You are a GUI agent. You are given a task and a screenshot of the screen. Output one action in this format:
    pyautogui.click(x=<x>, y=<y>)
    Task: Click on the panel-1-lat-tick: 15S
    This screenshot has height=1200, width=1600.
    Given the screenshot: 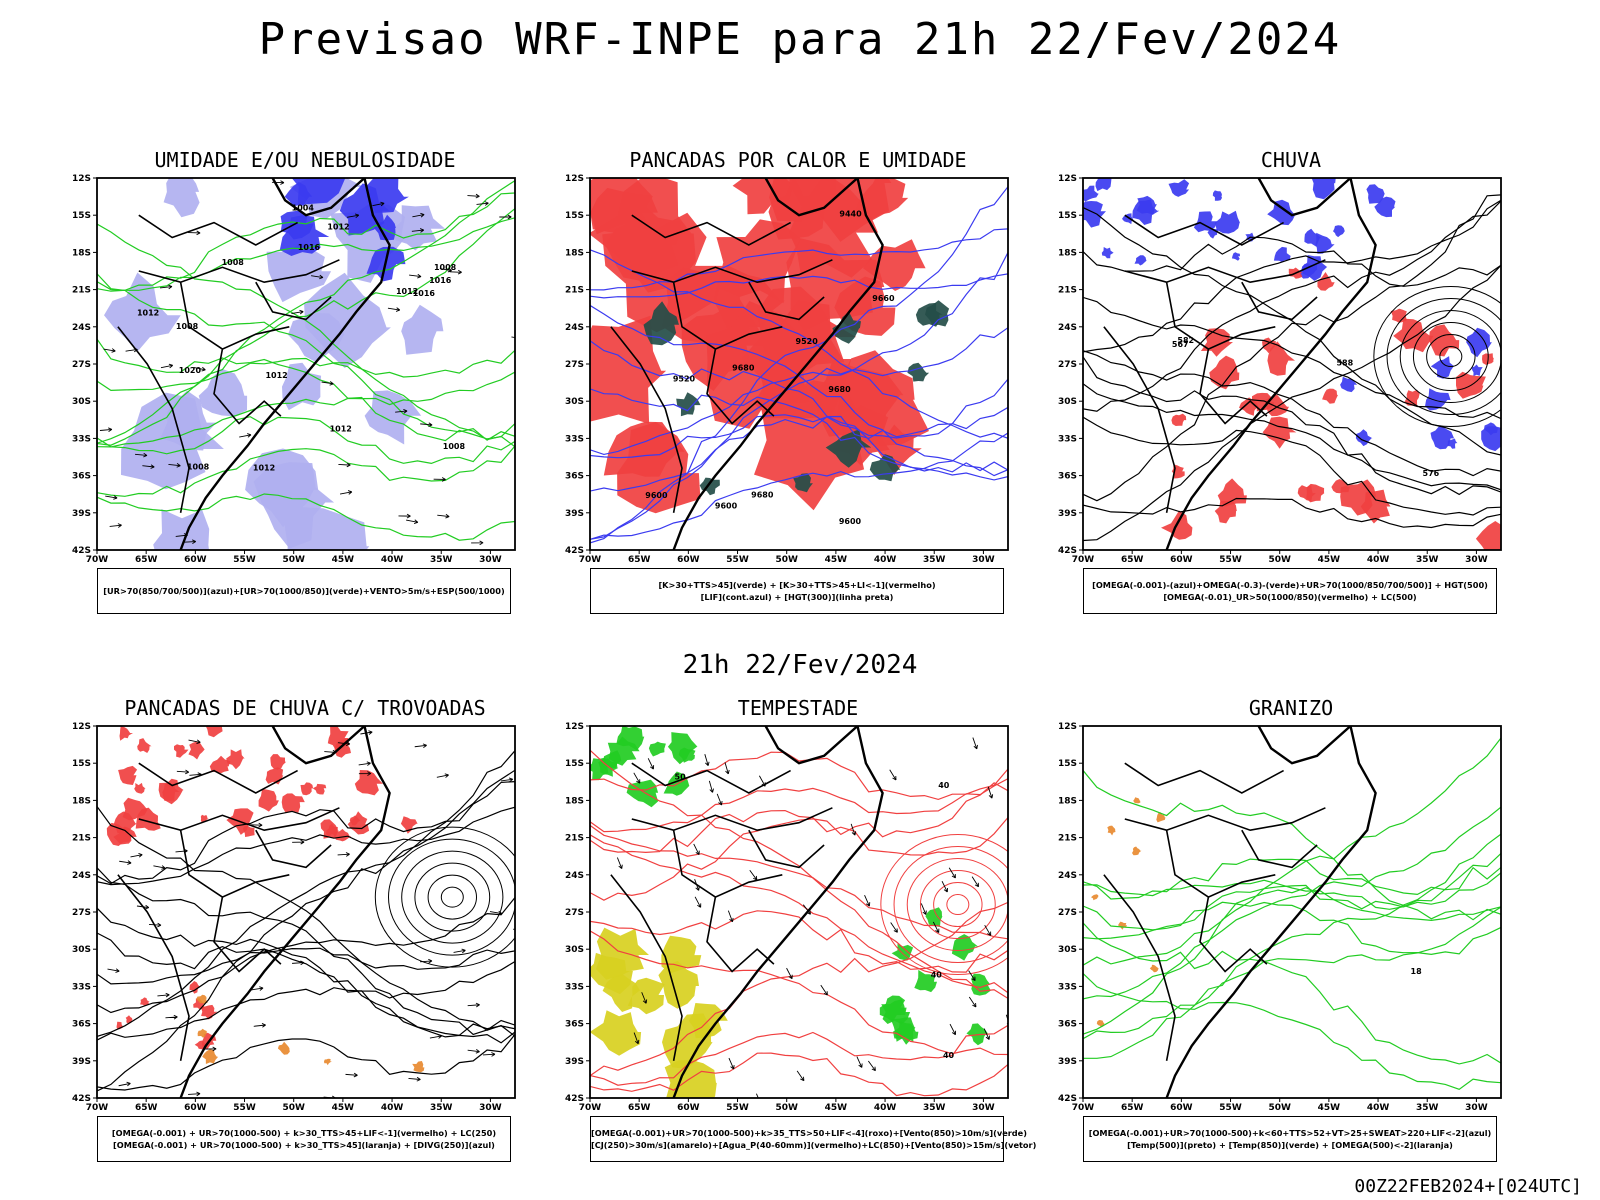 What is the action you would take?
    pyautogui.click(x=81, y=216)
    